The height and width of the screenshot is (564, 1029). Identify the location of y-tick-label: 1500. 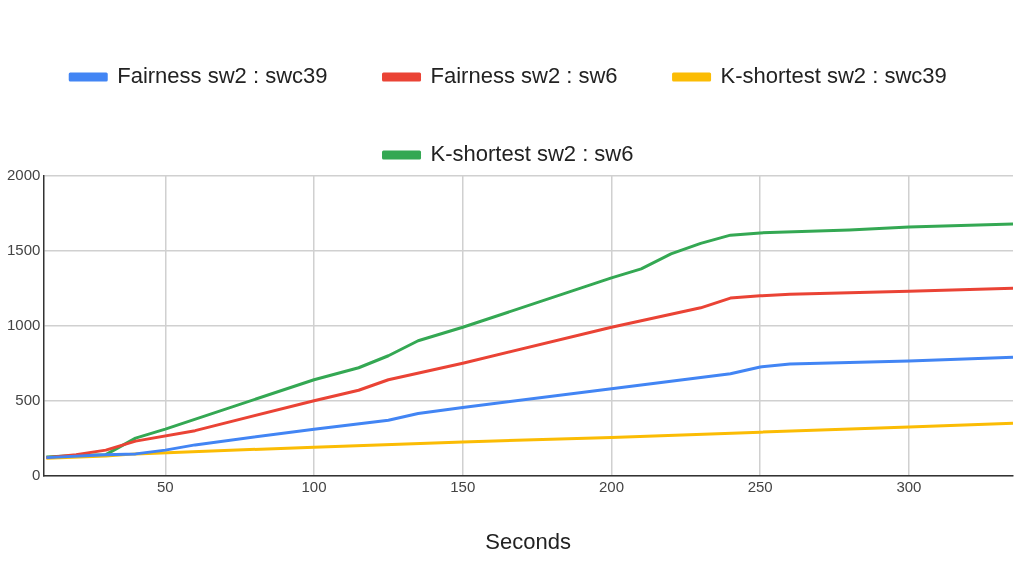
(23, 250).